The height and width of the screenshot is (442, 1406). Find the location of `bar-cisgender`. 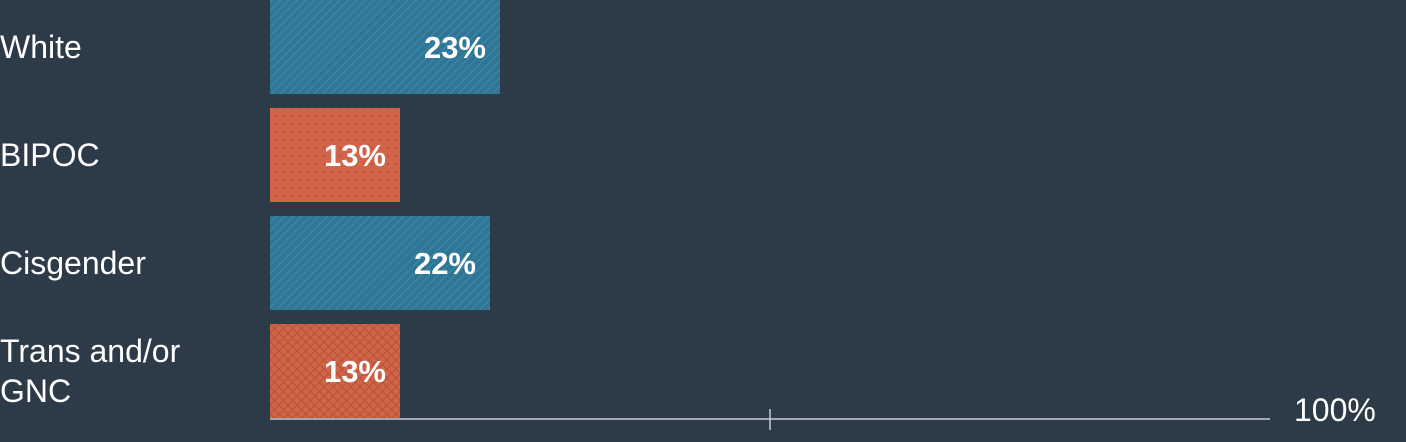

bar-cisgender is located at coordinates (380, 263).